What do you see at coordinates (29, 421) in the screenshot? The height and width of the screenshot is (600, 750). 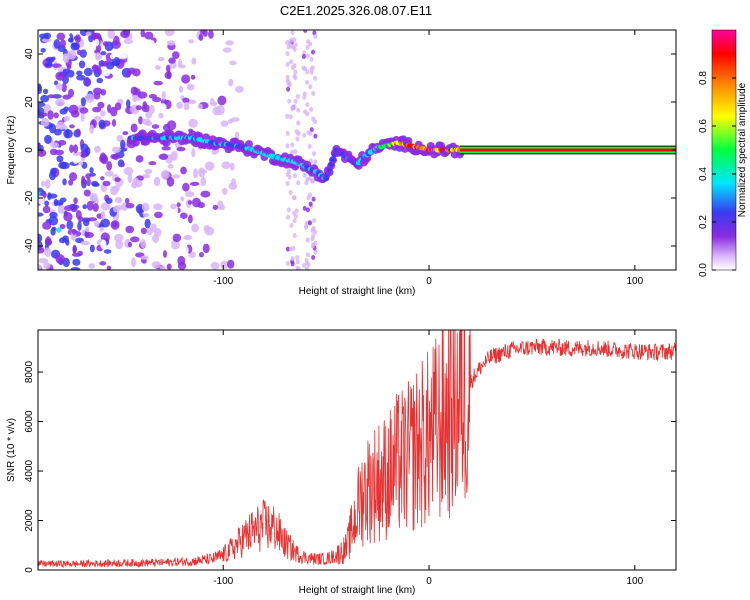 I see `y-tick-label: 6000` at bounding box center [29, 421].